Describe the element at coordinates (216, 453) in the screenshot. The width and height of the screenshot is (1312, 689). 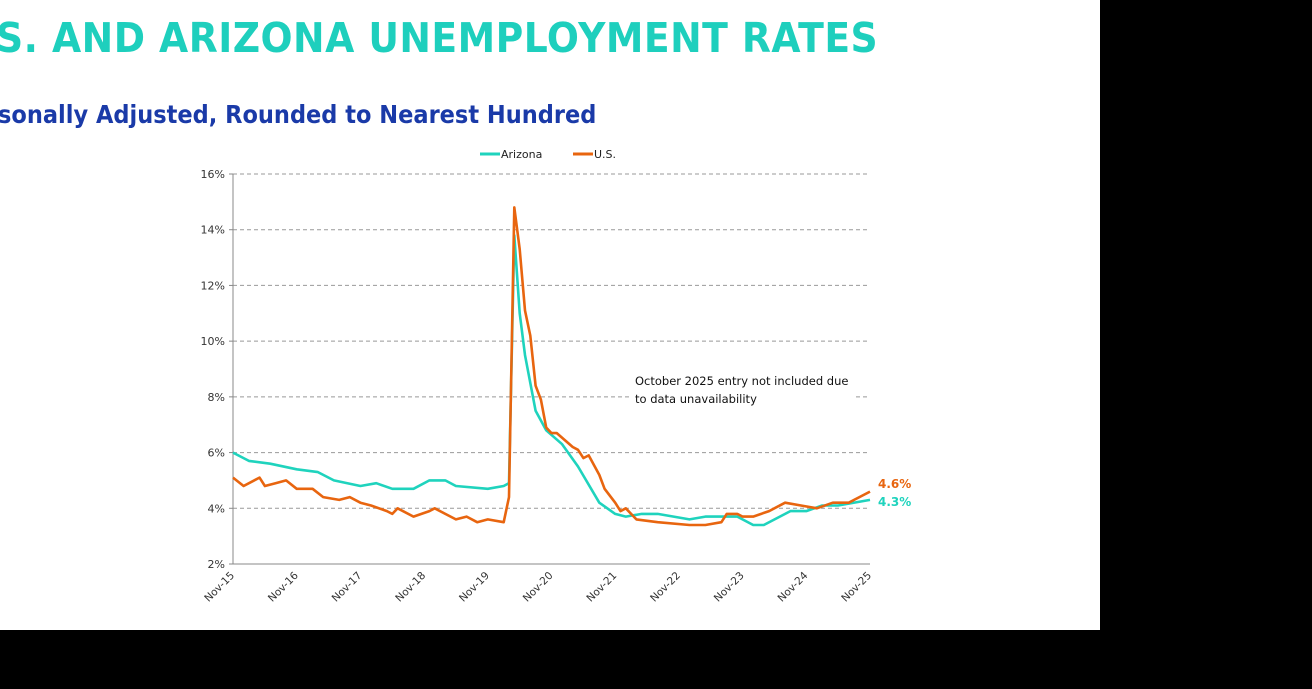
I see `y-tick-label: 6%` at that location.